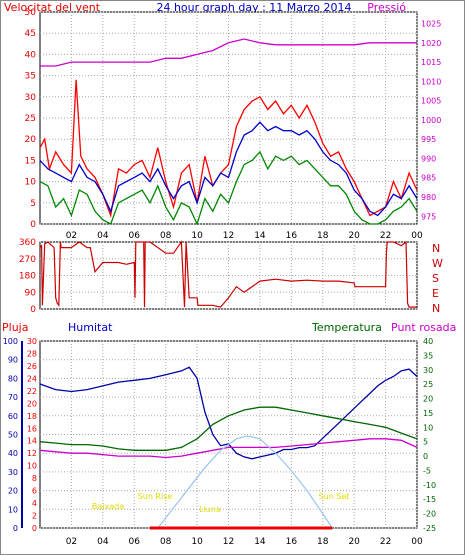 This screenshot has height=555, width=465. I want to click on rain-tick-label: 24, so click(32, 378).